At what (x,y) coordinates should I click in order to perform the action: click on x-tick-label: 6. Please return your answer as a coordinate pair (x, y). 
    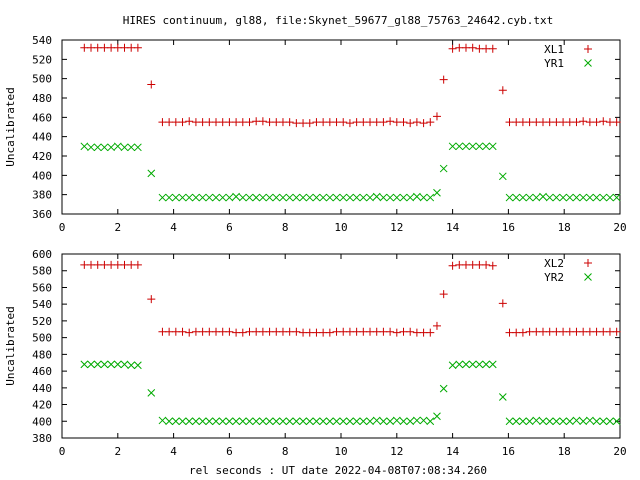
    Looking at the image, I should click on (229, 451).